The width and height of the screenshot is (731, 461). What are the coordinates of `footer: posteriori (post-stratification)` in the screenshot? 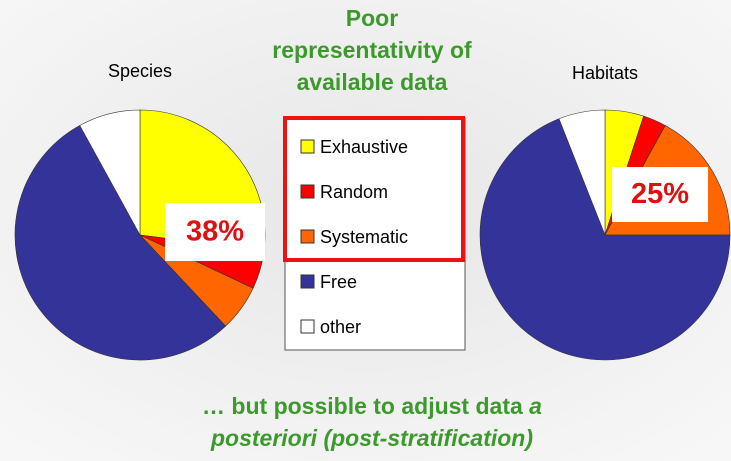 It's located at (371, 438).